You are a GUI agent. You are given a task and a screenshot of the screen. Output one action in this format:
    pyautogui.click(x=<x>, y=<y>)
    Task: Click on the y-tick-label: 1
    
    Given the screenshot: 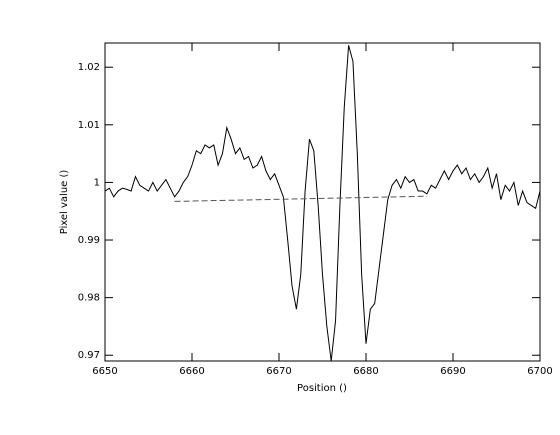 What is the action you would take?
    pyautogui.click(x=97, y=182)
    